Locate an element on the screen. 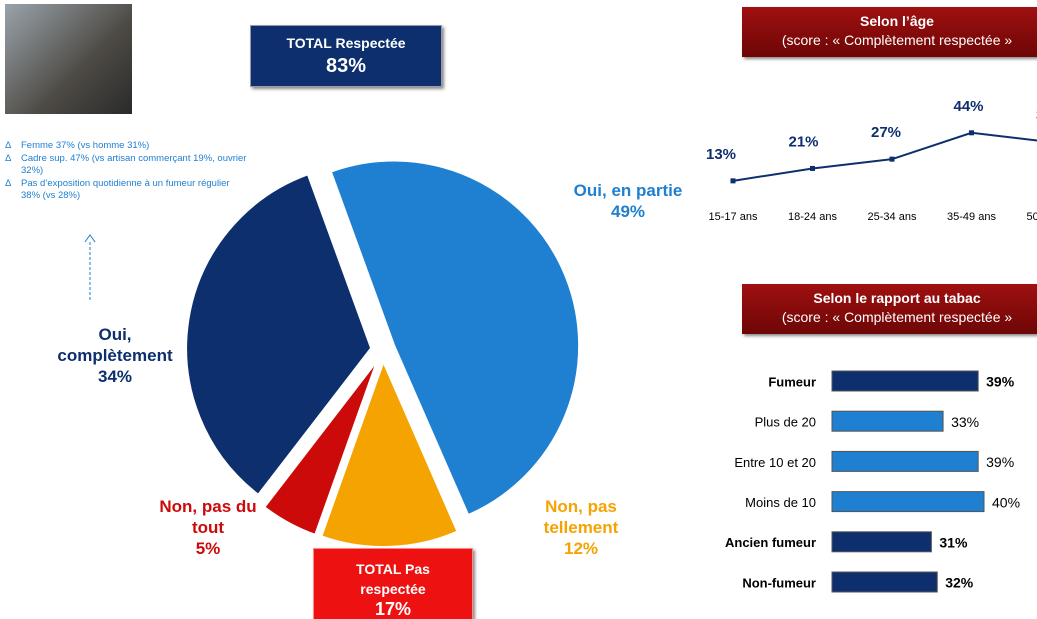 Image resolution: width=1037 pixels, height=619 pixels. slice-name: Oui, en partie is located at coordinates (628, 190).